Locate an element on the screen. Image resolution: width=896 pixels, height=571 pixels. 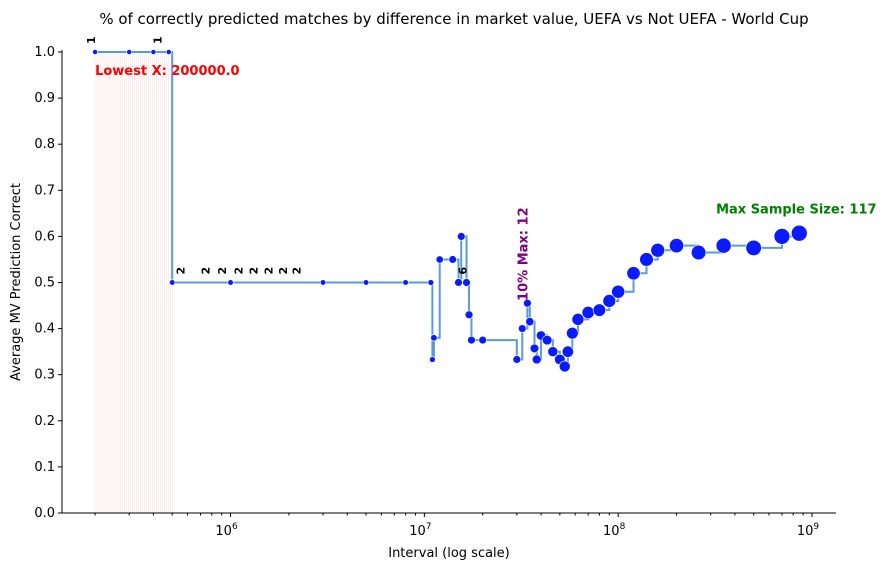
x-tick-label: 10⁸ is located at coordinates (614, 530).